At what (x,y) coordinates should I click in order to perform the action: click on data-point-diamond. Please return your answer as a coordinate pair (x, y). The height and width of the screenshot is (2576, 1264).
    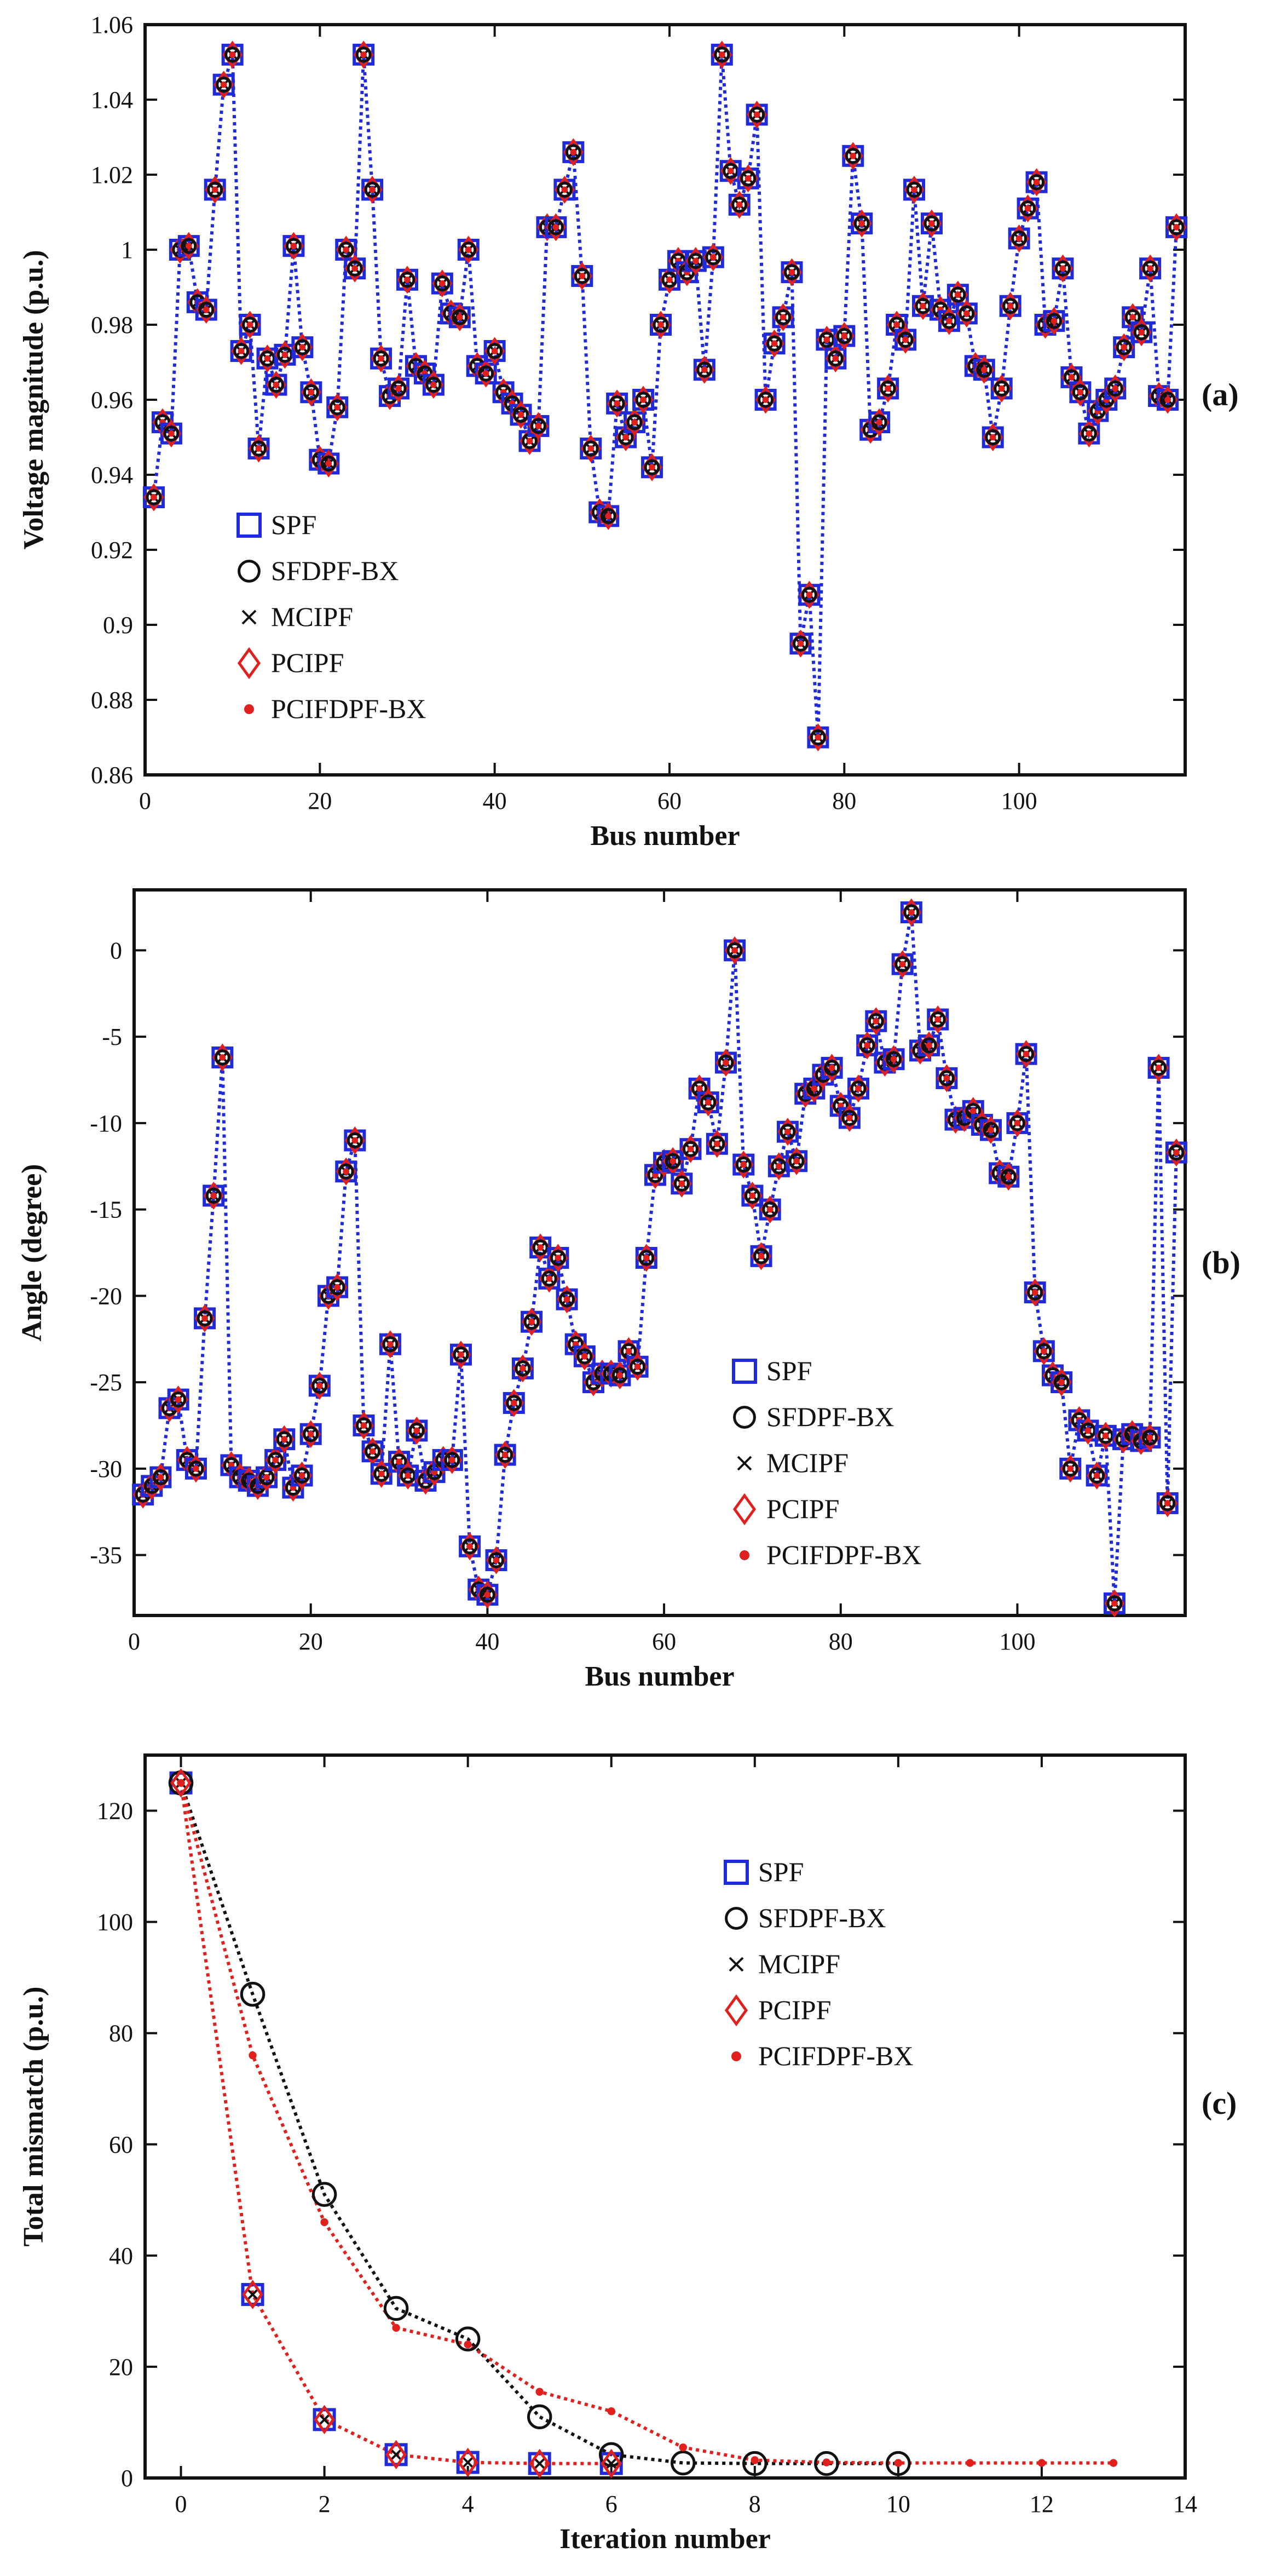
    Looking at the image, I should click on (324, 2420).